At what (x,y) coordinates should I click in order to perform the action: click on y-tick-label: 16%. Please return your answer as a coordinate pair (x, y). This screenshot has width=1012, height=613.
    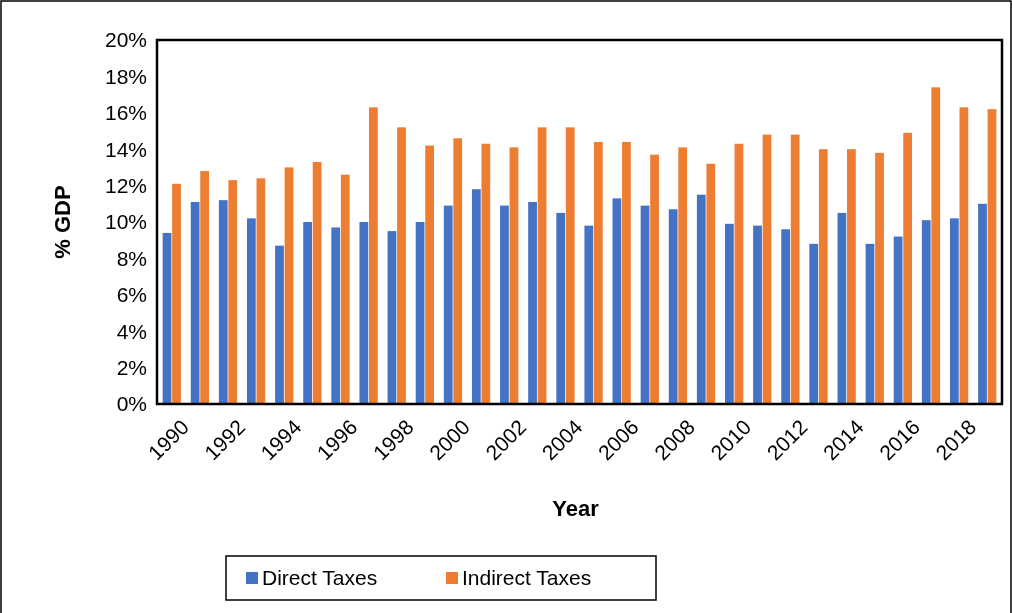
    Looking at the image, I should click on (125, 113).